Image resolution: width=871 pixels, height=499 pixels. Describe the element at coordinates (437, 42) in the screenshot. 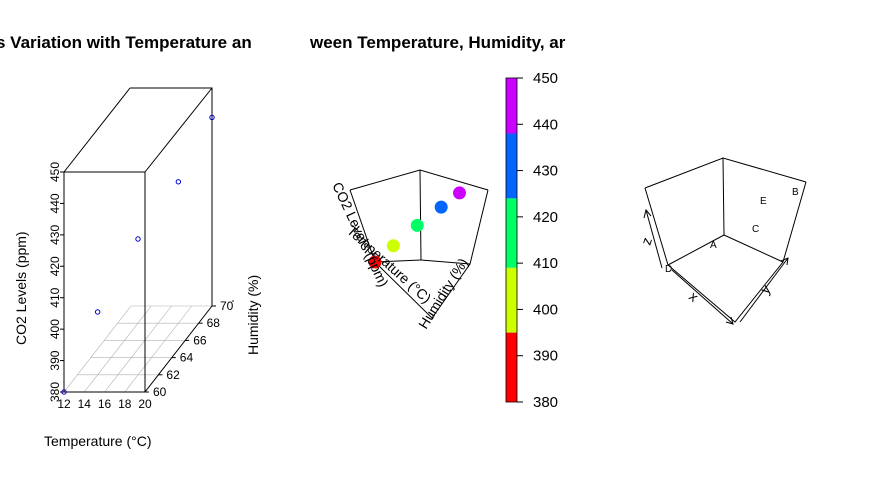

I see `chart2-title: ween Temperature, Humidity, ar` at that location.